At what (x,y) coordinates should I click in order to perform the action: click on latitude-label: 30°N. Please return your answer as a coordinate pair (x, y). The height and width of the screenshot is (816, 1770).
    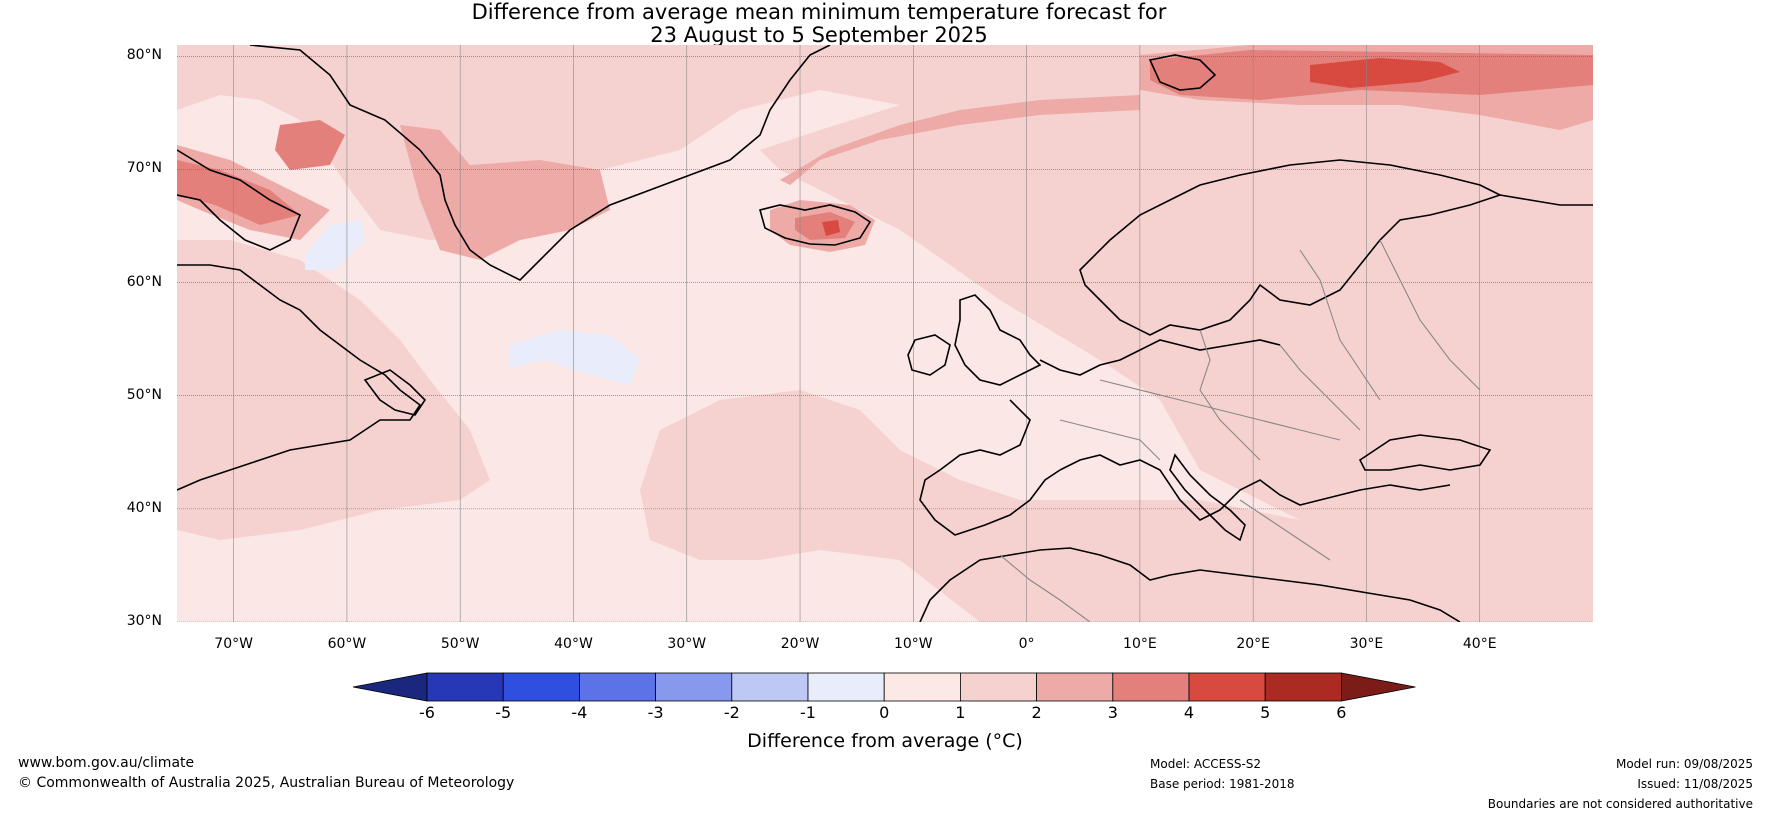
    Looking at the image, I should click on (144, 621).